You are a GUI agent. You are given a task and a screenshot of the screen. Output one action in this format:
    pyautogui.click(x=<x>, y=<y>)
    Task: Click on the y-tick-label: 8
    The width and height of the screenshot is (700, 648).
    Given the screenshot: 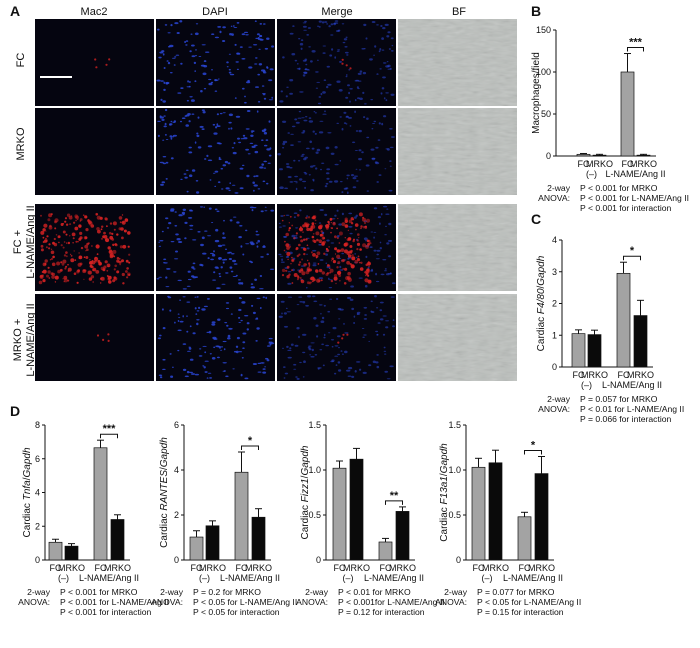 What is the action you would take?
    pyautogui.click(x=37, y=425)
    